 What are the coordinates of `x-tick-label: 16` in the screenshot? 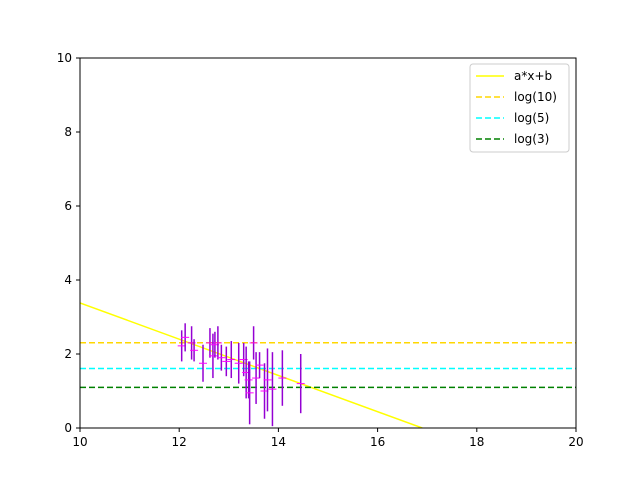 It's located at (377, 442).